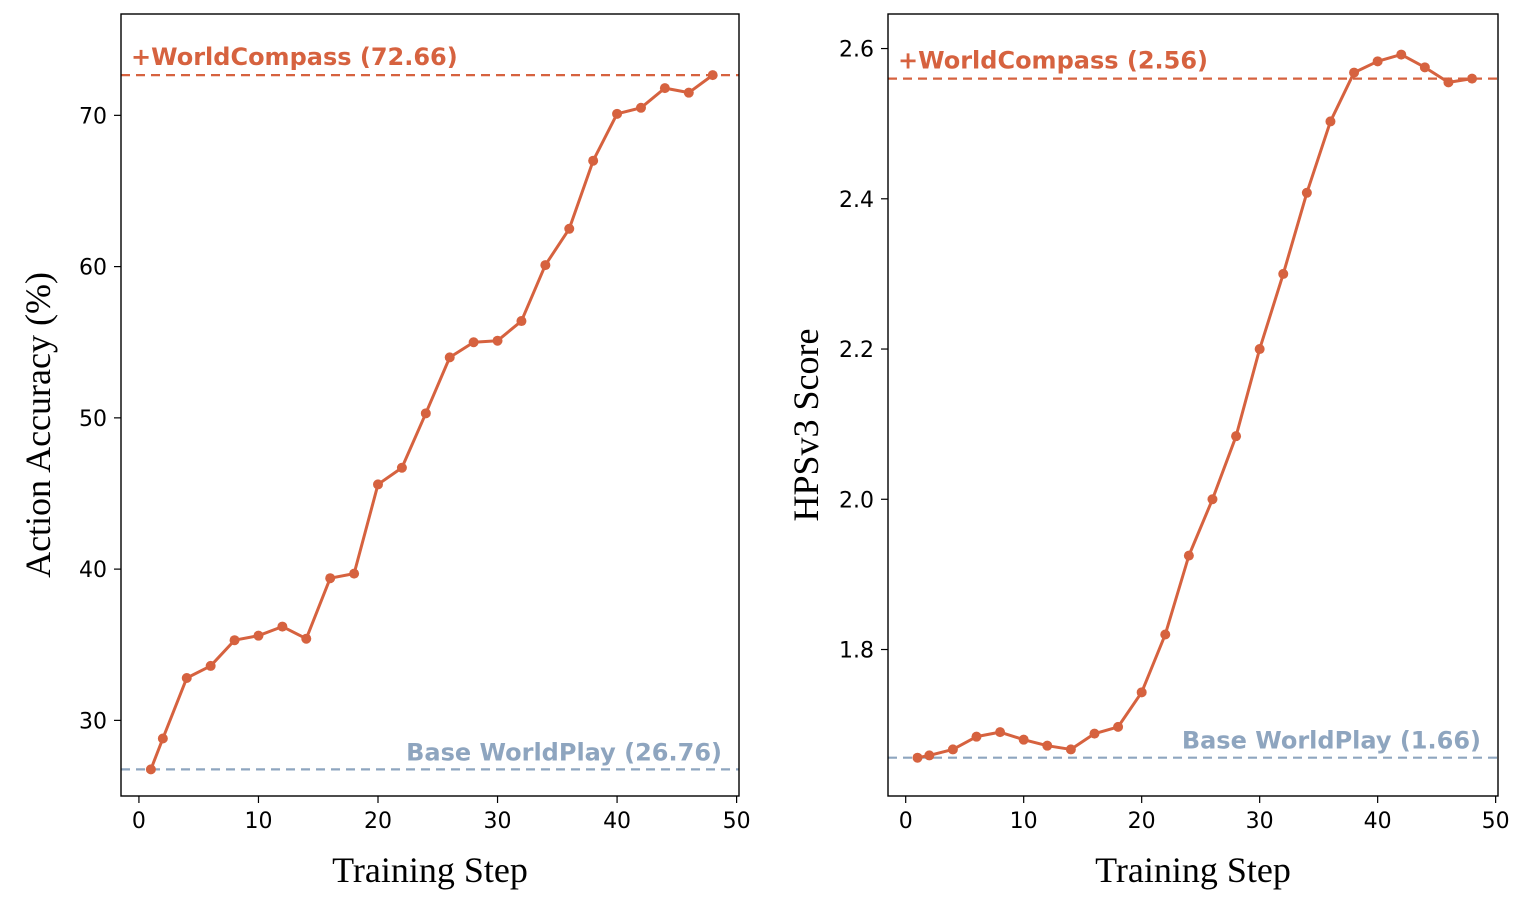 Image resolution: width=1520 pixels, height=904 pixels. What do you see at coordinates (806, 424) in the screenshot?
I see `y-axis-label: HPSv3 Score` at bounding box center [806, 424].